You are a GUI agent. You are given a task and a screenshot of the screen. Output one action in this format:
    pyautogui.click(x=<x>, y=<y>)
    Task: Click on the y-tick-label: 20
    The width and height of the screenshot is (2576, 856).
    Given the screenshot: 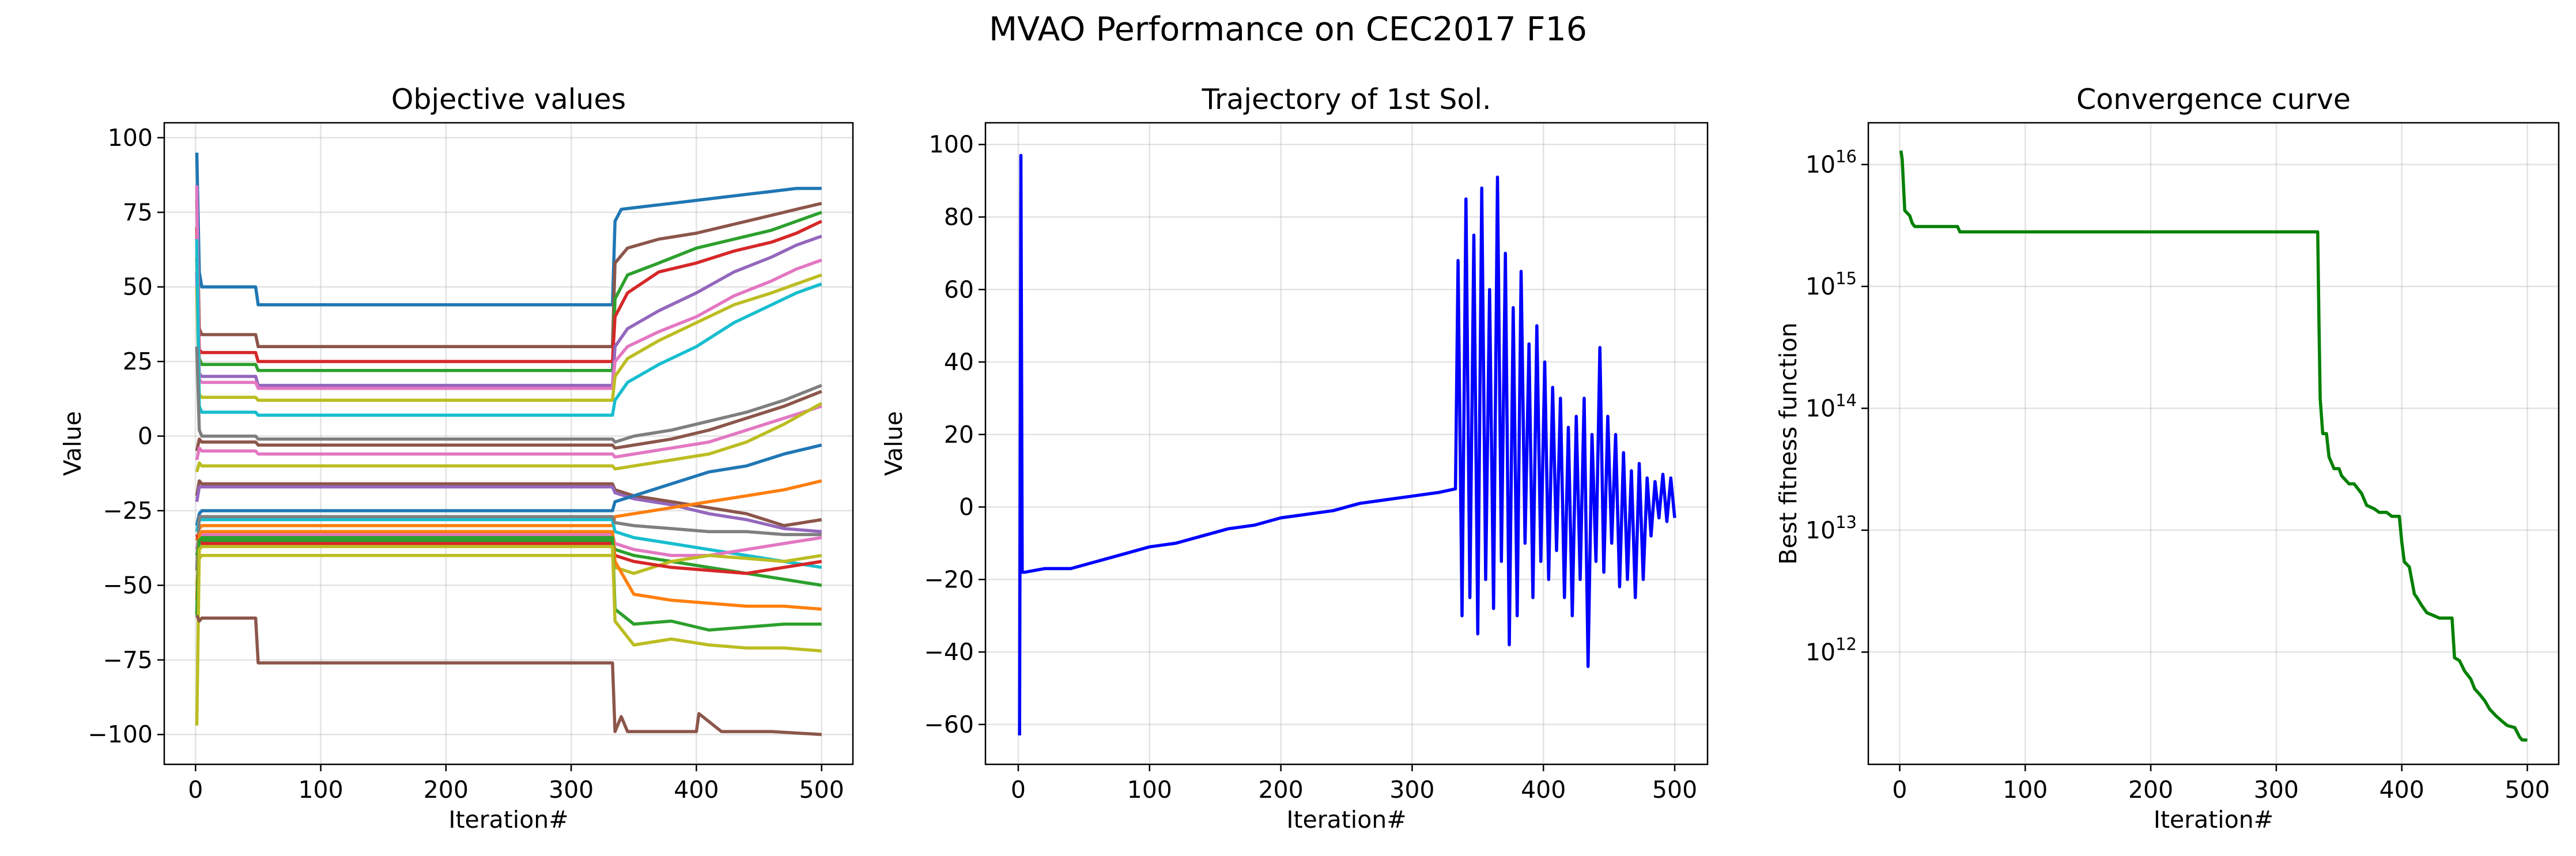 What is the action you would take?
    pyautogui.click(x=959, y=434)
    